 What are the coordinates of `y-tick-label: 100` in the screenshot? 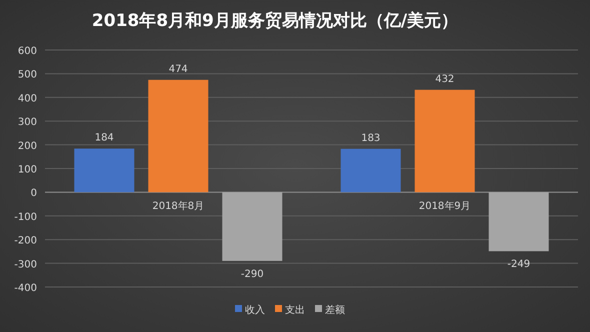 It's located at (27, 170).